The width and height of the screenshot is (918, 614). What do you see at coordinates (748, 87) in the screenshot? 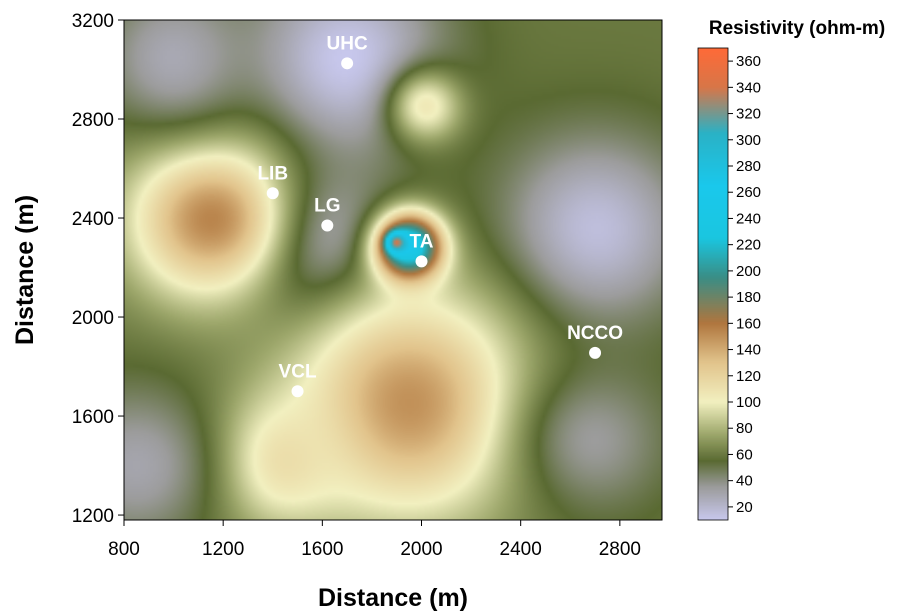
I see `colorbar-tick-label: 340` at bounding box center [748, 87].